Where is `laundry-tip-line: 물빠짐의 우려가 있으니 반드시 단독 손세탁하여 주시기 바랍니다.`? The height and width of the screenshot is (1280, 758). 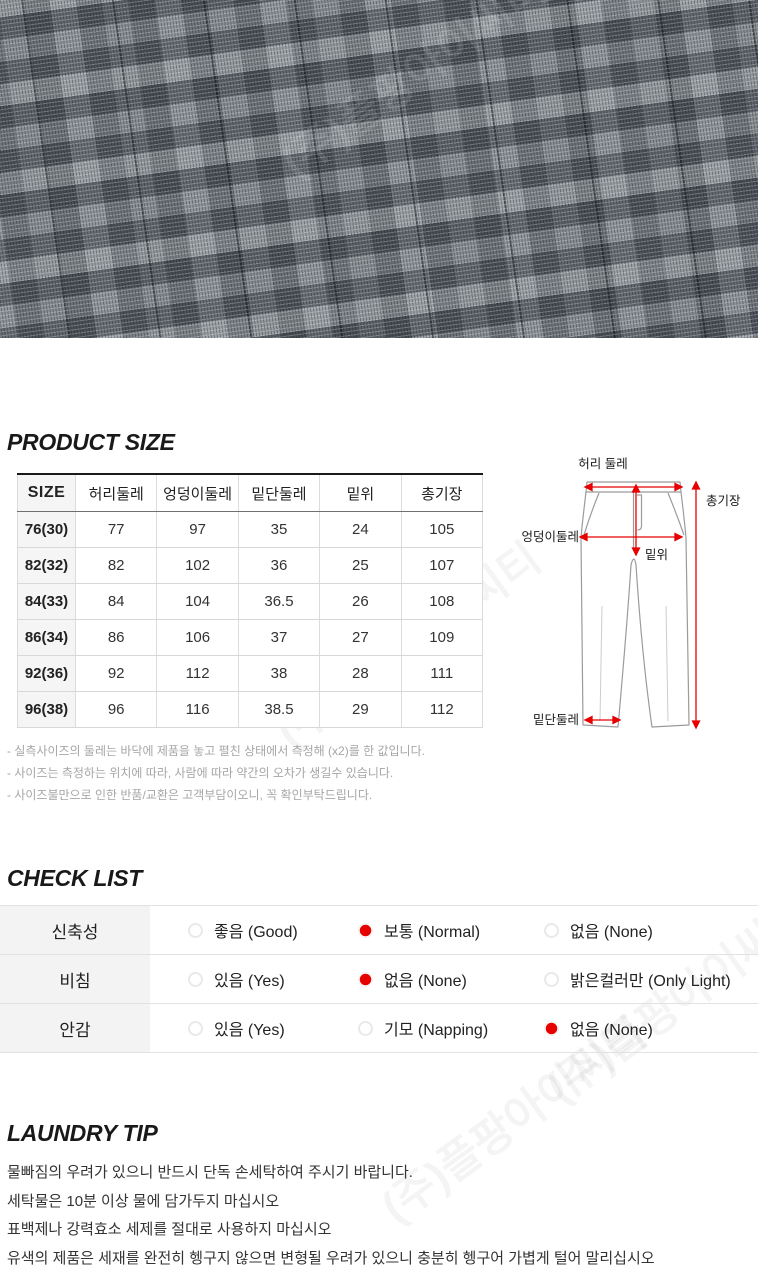 laundry-tip-line: 물빠짐의 우려가 있으니 반드시 단독 손세탁하여 주시기 바랍니다. is located at coordinates (210, 1172).